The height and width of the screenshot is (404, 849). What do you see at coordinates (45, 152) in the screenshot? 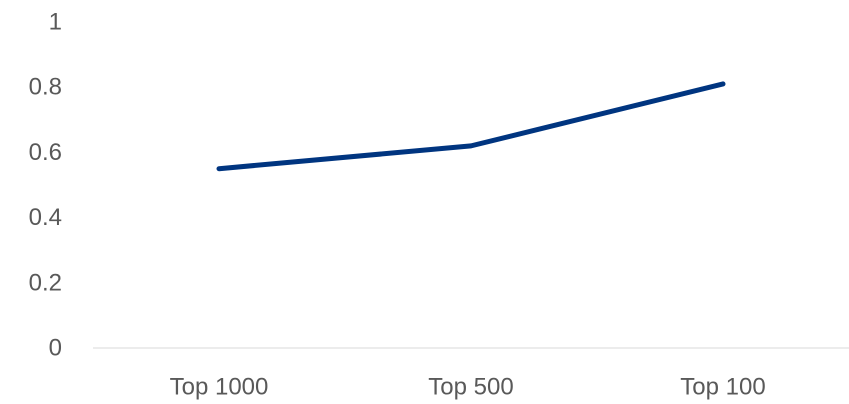
I see `y-tick-label: 0.6` at bounding box center [45, 152].